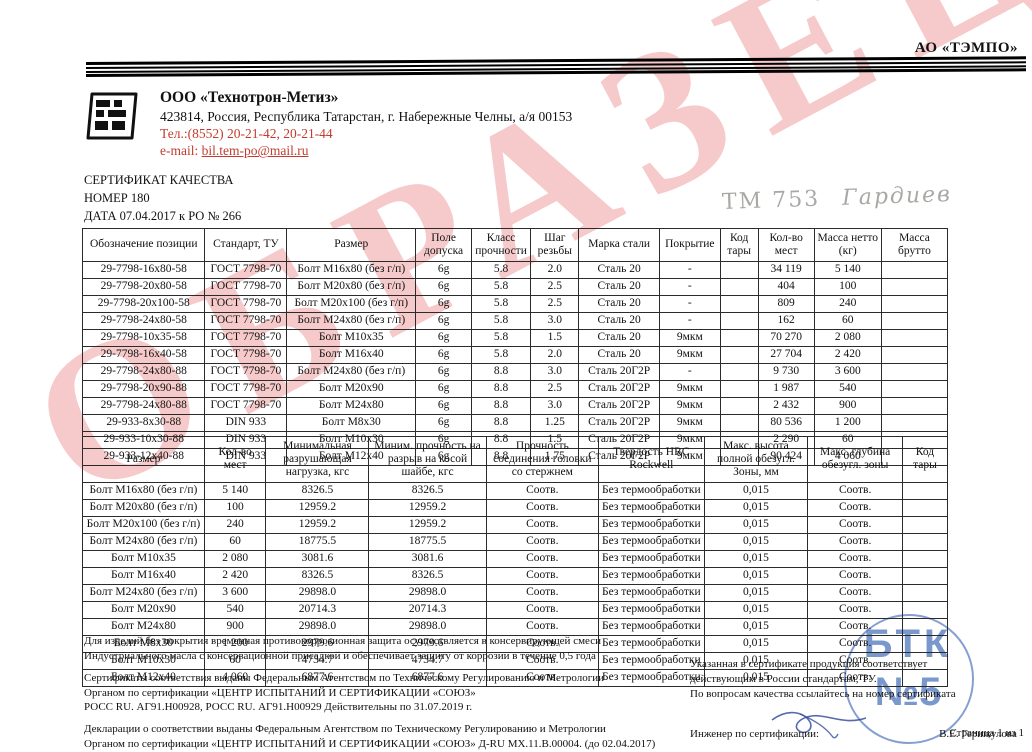 The width and height of the screenshot is (1032, 752). I want to click on products-cell-r5-c9: 27 704, so click(786, 354).